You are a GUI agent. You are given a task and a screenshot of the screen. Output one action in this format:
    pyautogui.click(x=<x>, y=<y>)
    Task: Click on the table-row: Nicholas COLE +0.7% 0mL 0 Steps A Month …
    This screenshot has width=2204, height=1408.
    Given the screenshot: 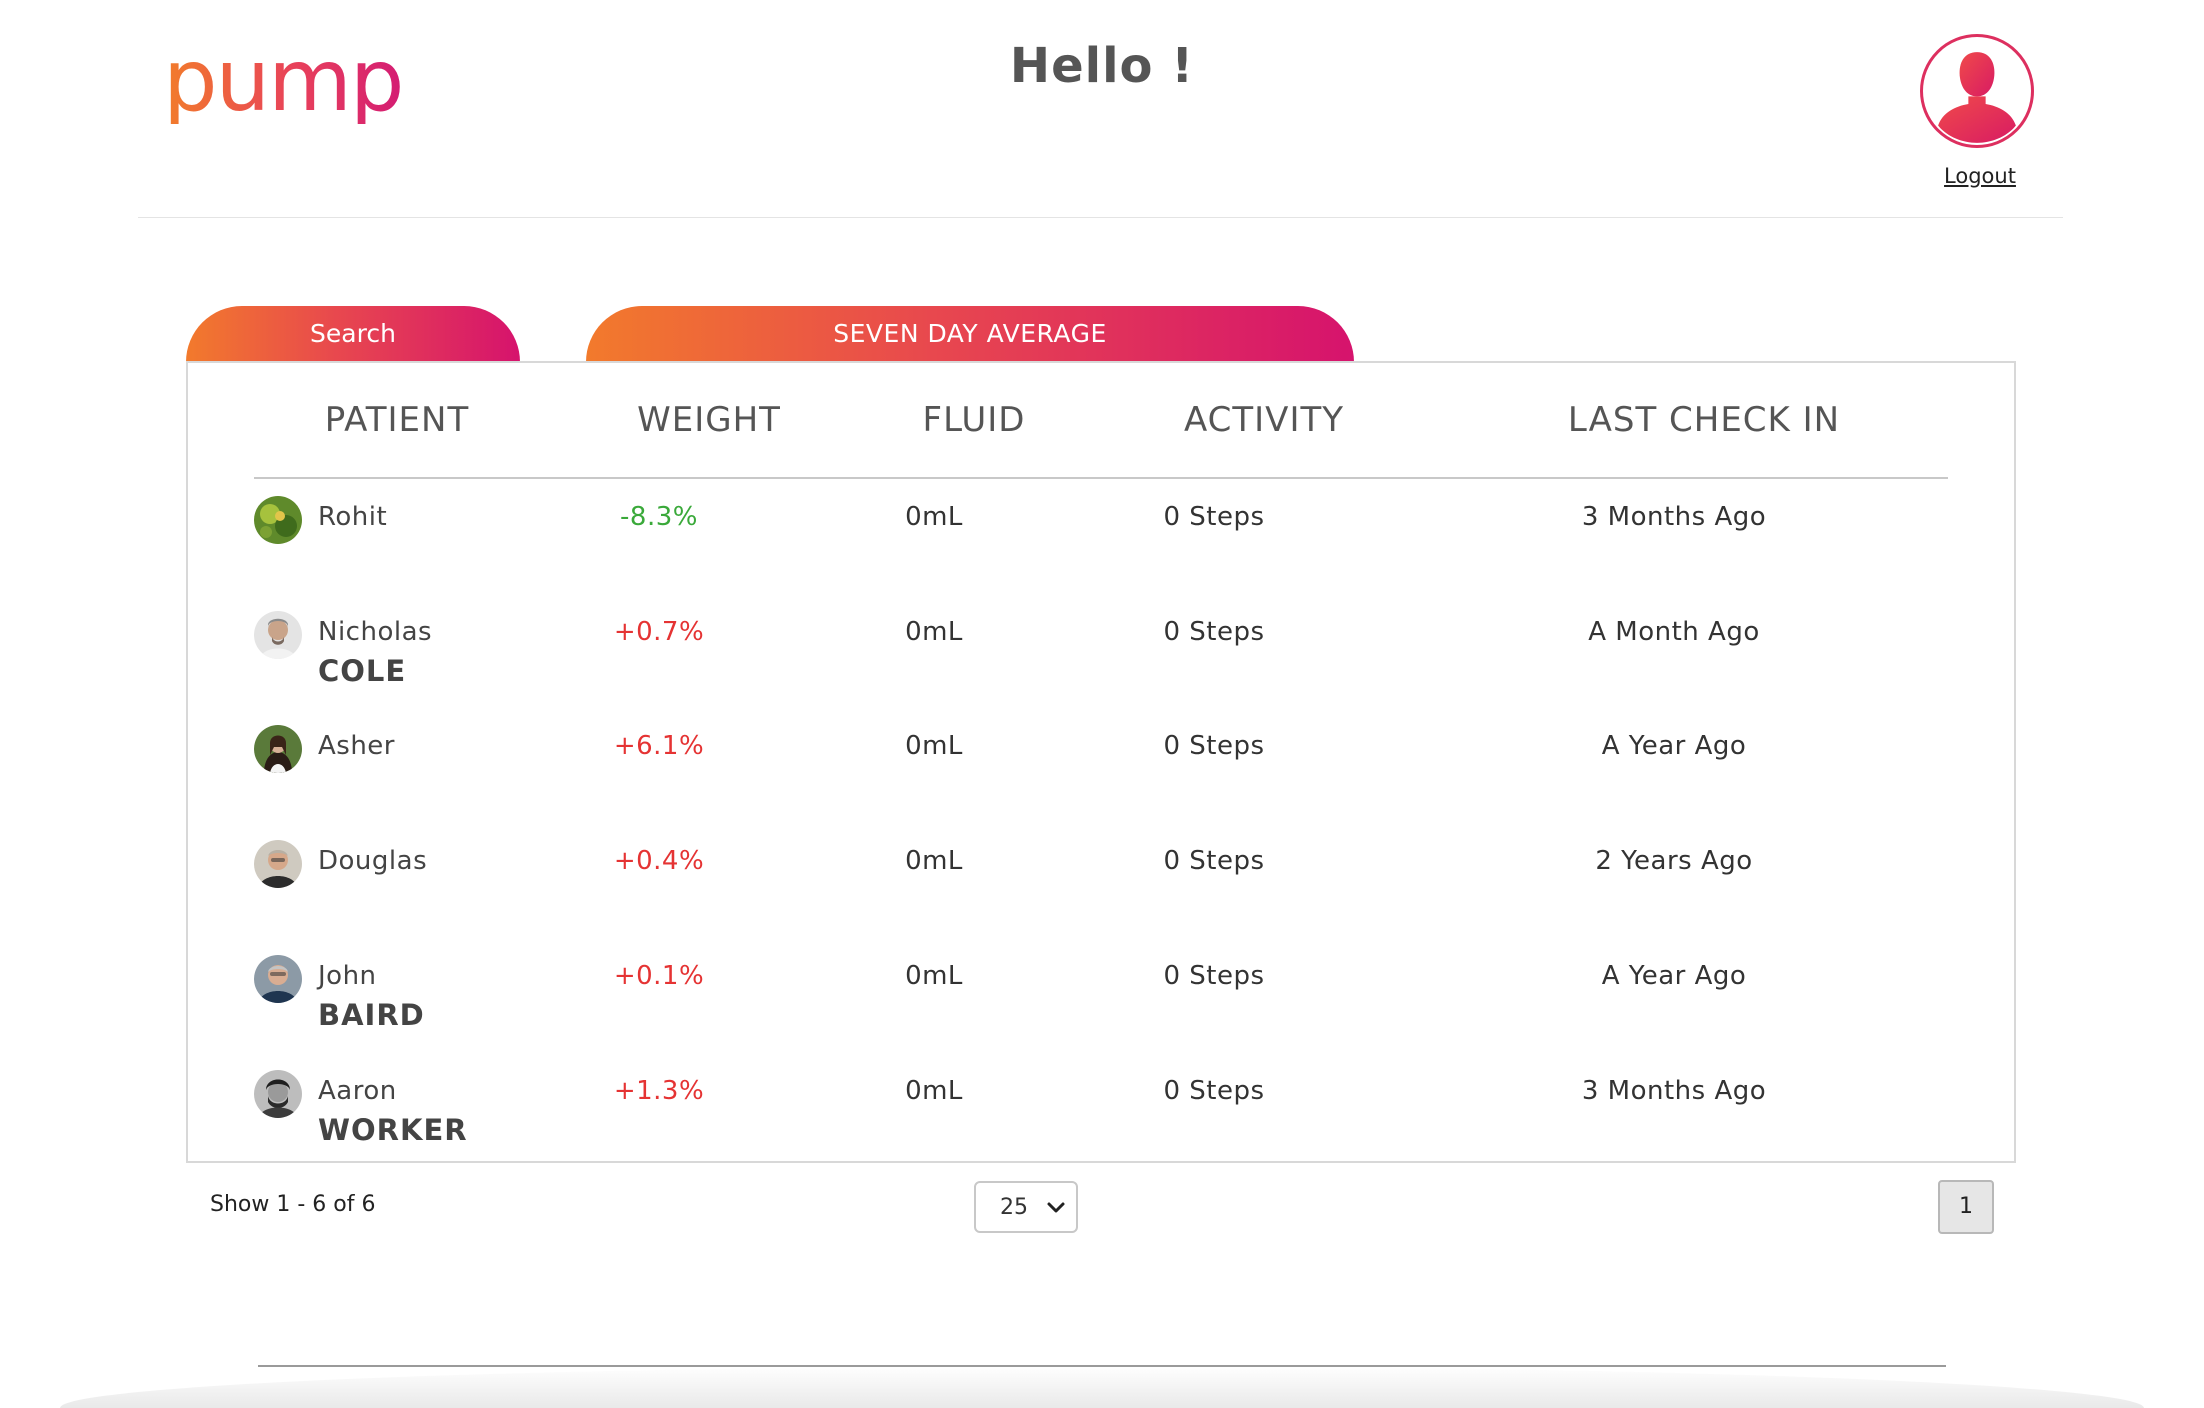 What is the action you would take?
    pyautogui.click(x=1101, y=654)
    